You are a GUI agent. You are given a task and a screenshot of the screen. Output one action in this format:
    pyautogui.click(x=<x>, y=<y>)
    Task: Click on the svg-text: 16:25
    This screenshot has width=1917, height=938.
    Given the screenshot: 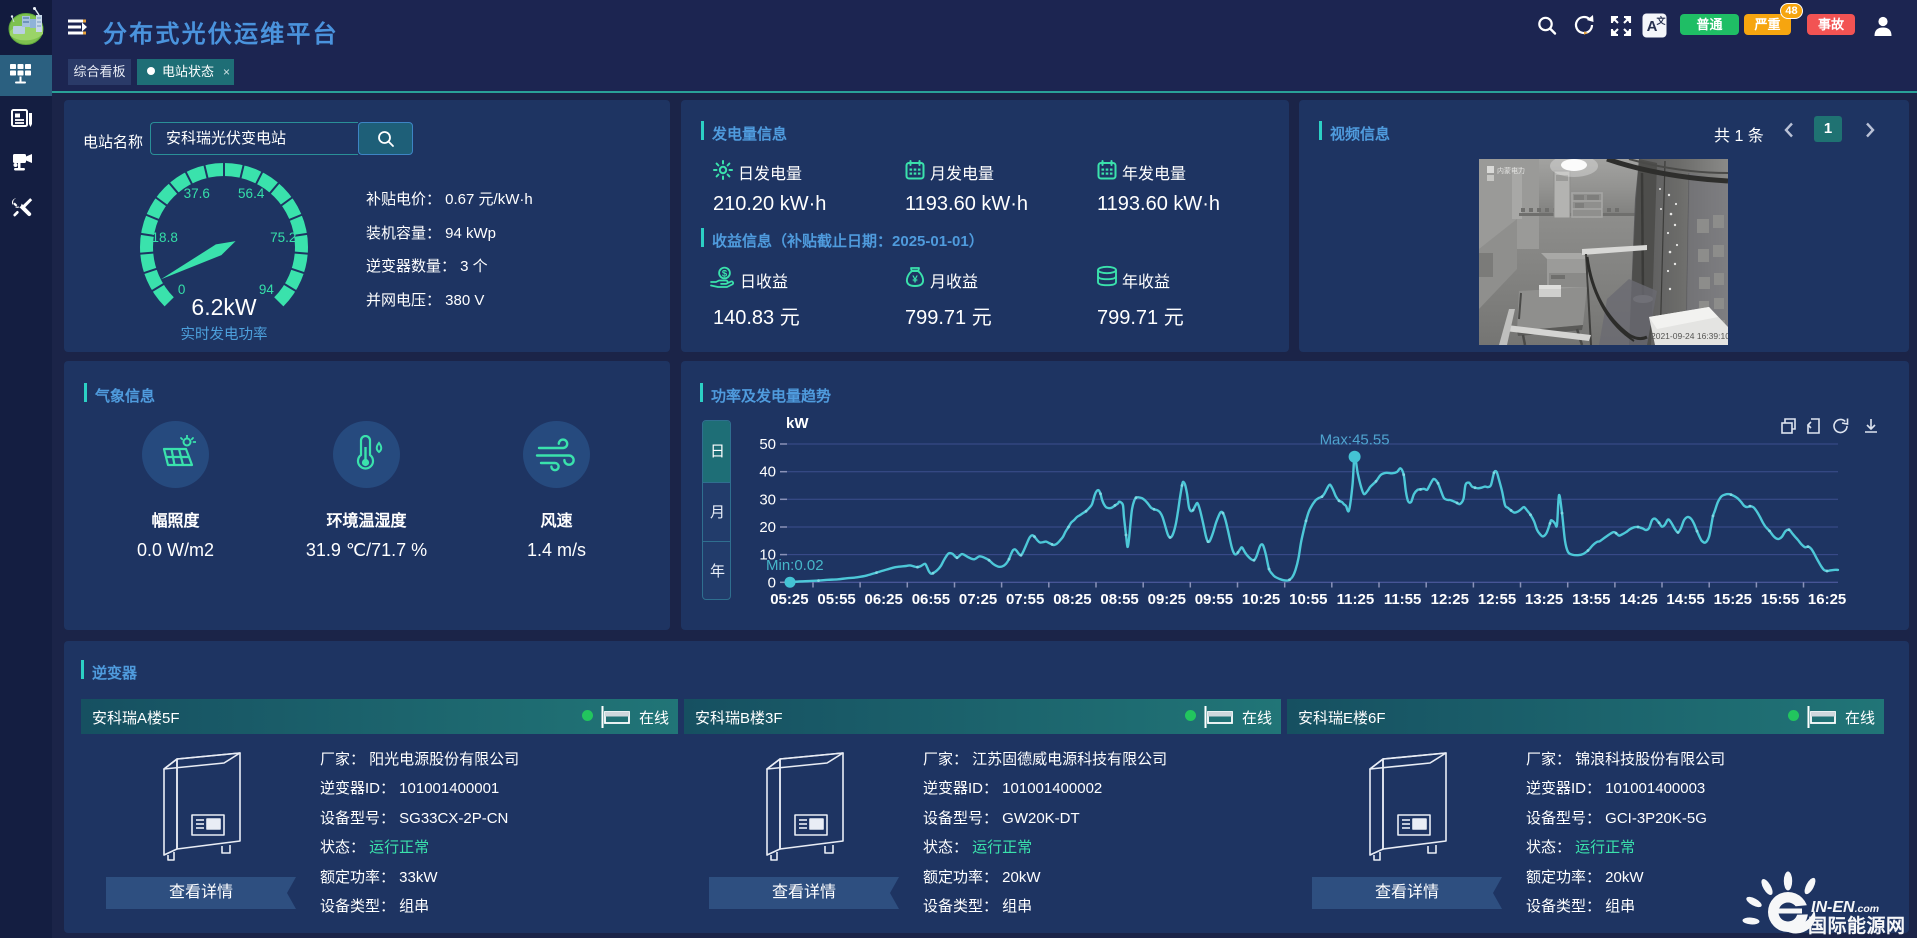 What is the action you would take?
    pyautogui.click(x=1827, y=599)
    